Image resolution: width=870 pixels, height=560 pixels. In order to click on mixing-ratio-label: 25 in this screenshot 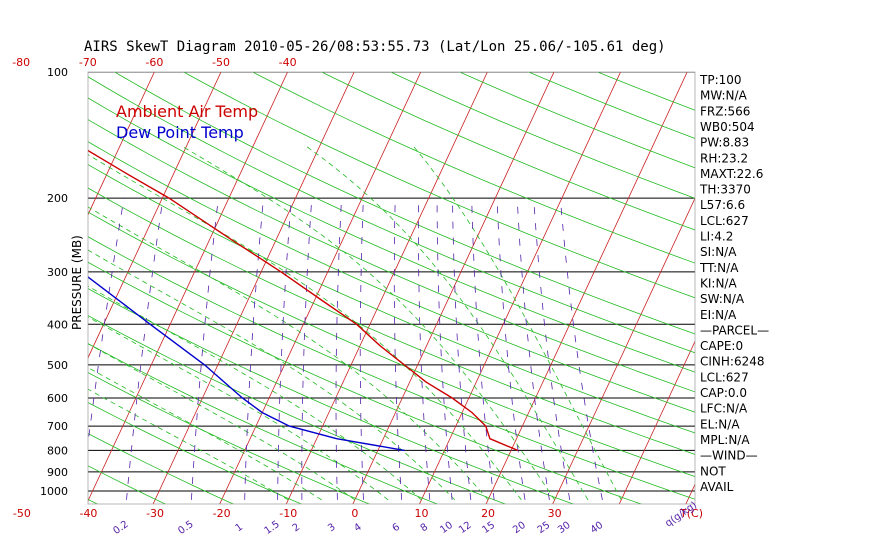, I will do `click(544, 528)`.